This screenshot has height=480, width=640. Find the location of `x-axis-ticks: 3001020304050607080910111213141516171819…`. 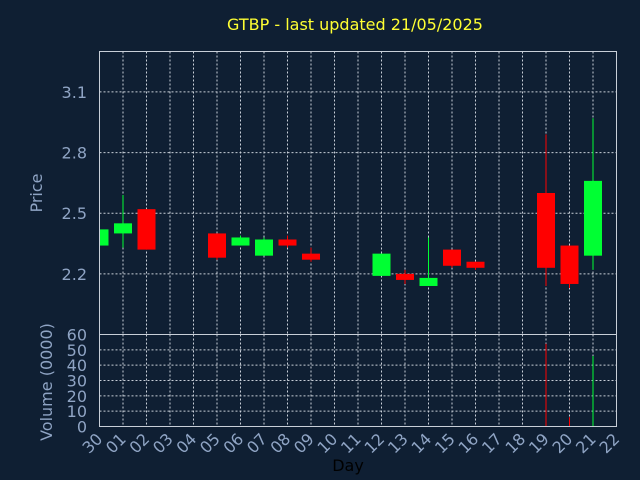

x-axis-ticks: 3001020304050607080910111213141516171819… is located at coordinates (350, 443).